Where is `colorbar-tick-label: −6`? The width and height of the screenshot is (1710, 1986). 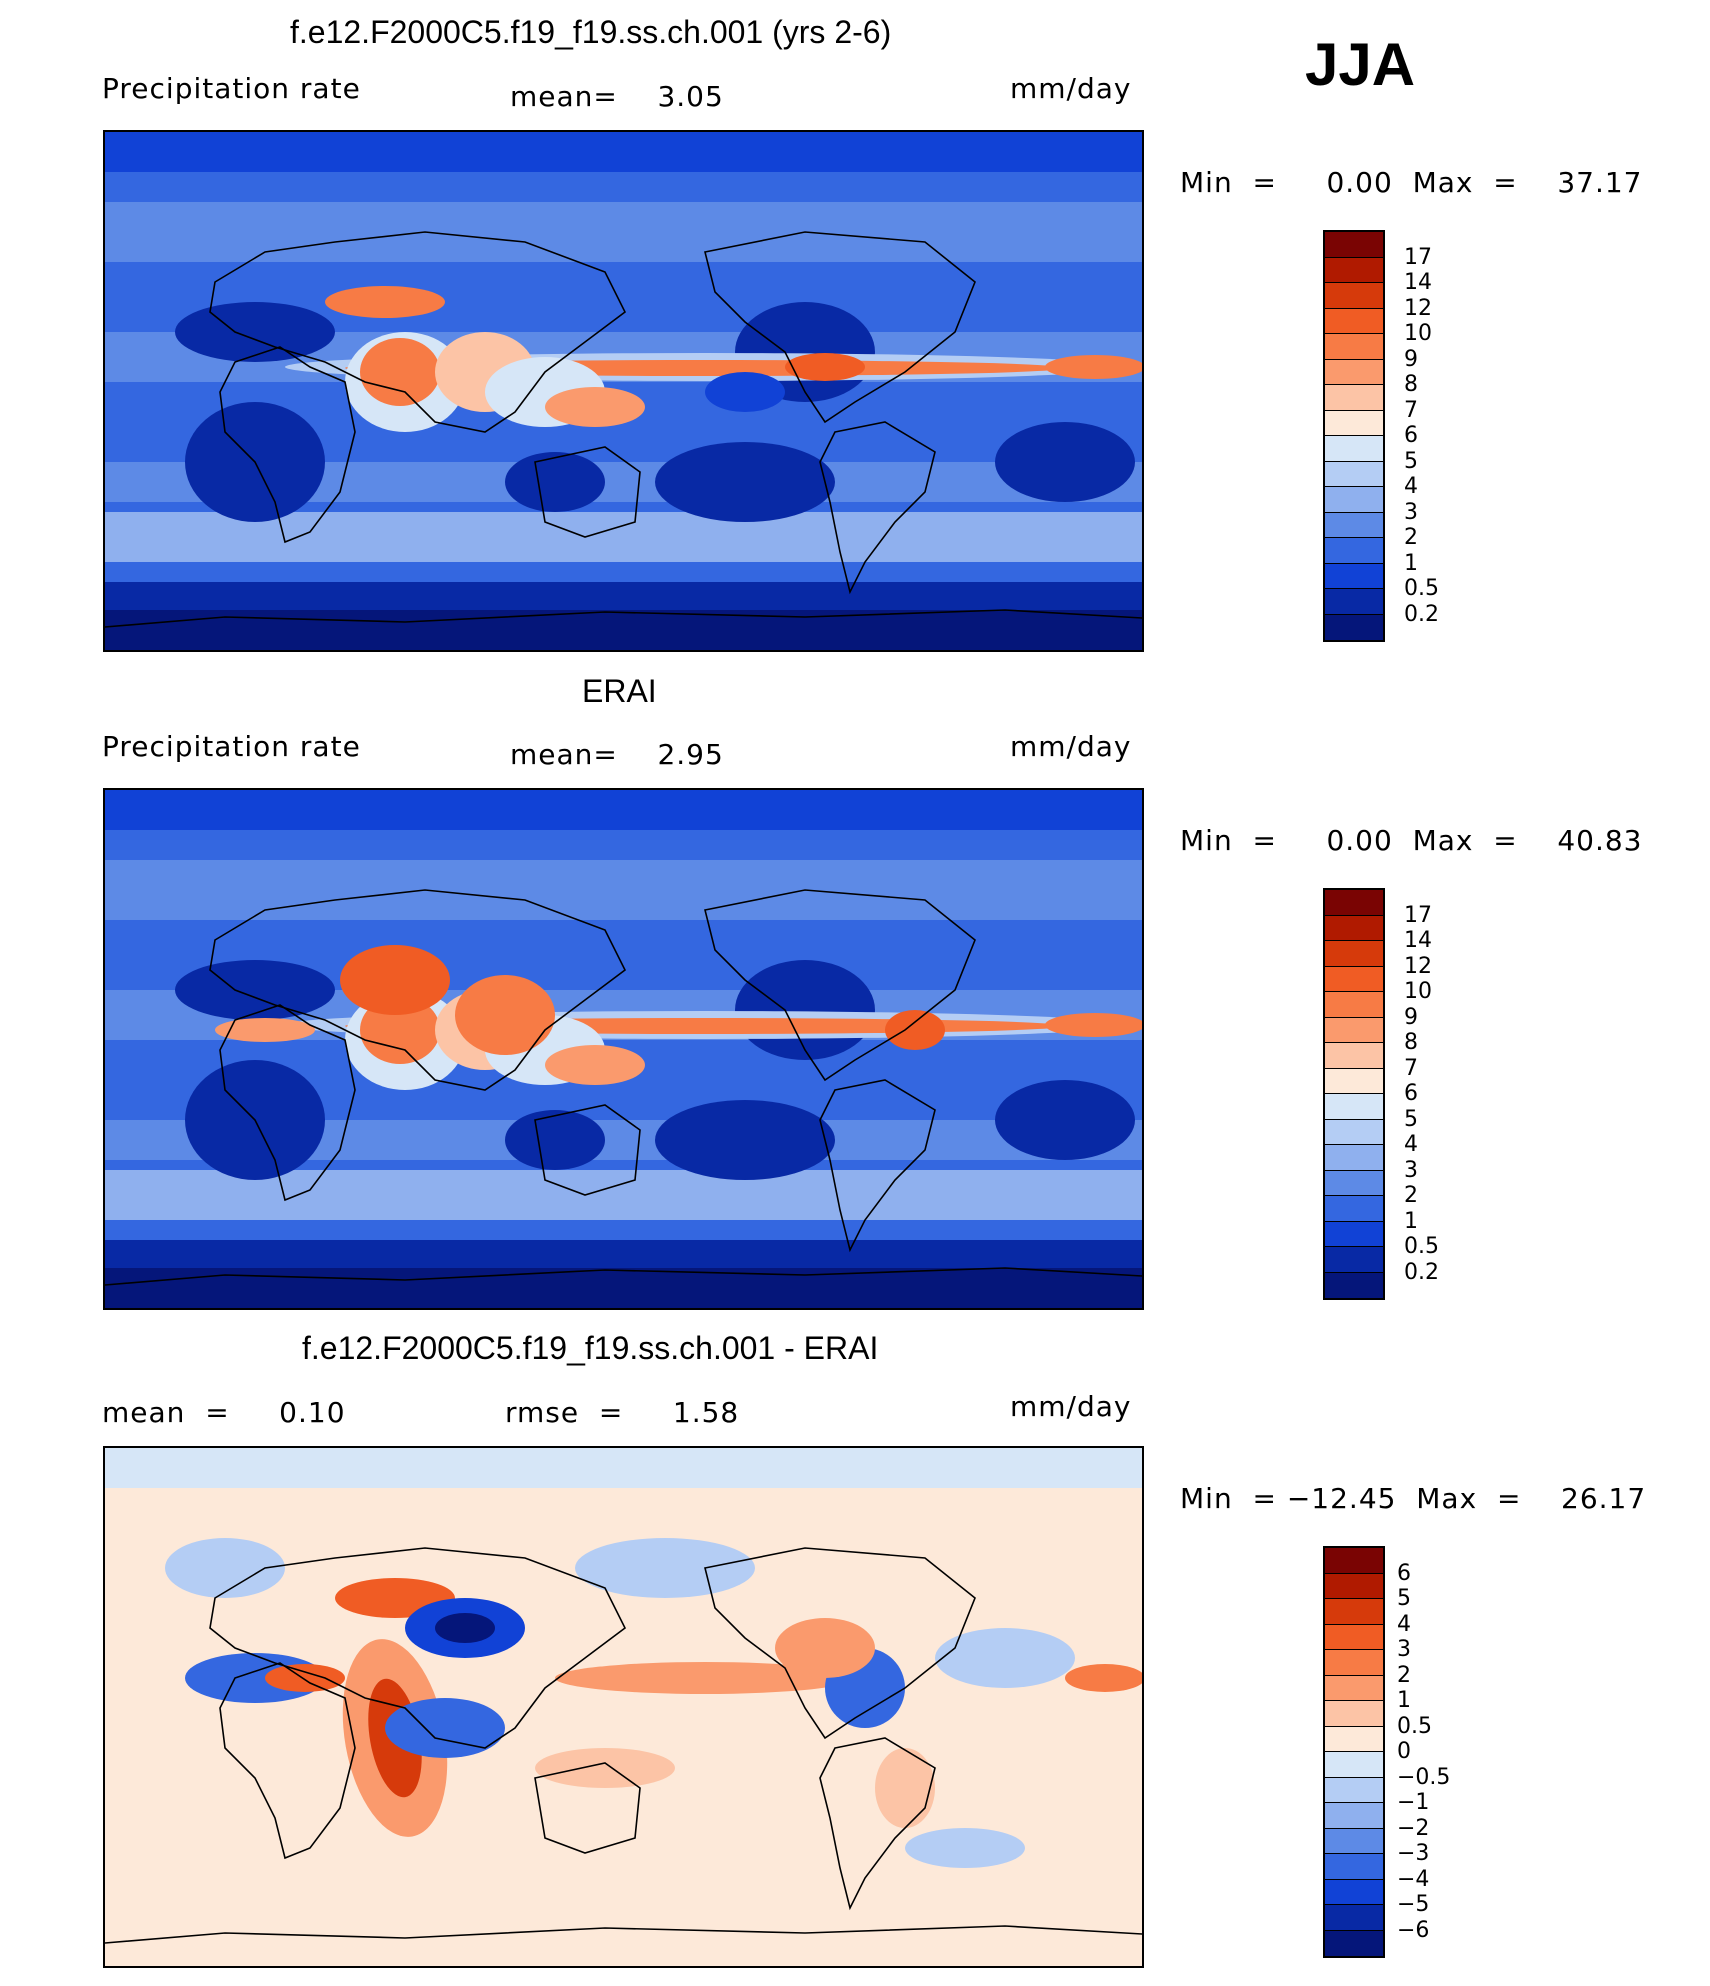 colorbar-tick-label: −6 is located at coordinates (1413, 1930).